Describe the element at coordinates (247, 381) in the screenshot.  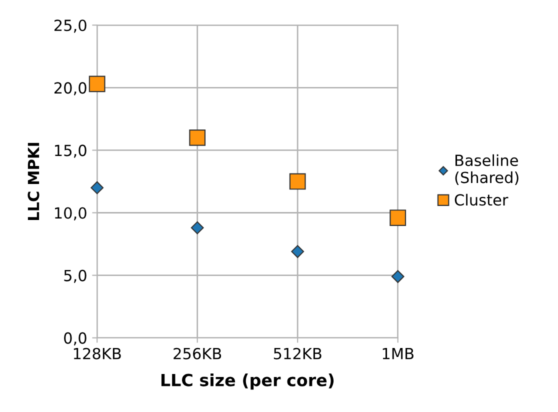
I see `x-axis-title: LLC size (per core)` at that location.